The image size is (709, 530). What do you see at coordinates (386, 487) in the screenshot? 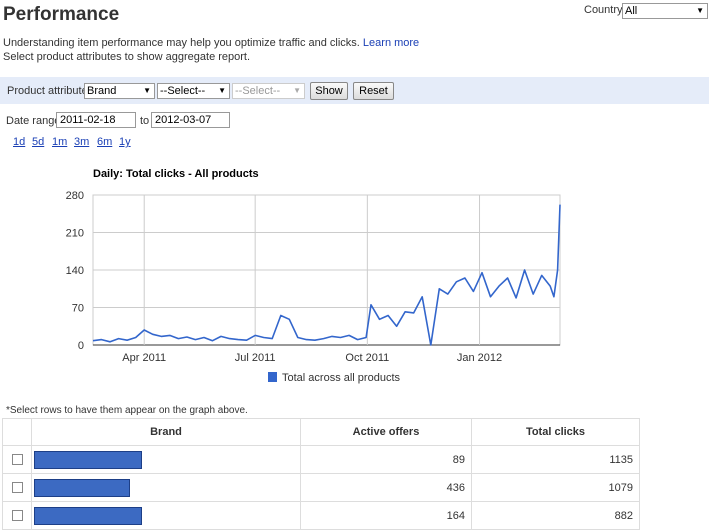
I see `active-offers-cell: 436` at bounding box center [386, 487].